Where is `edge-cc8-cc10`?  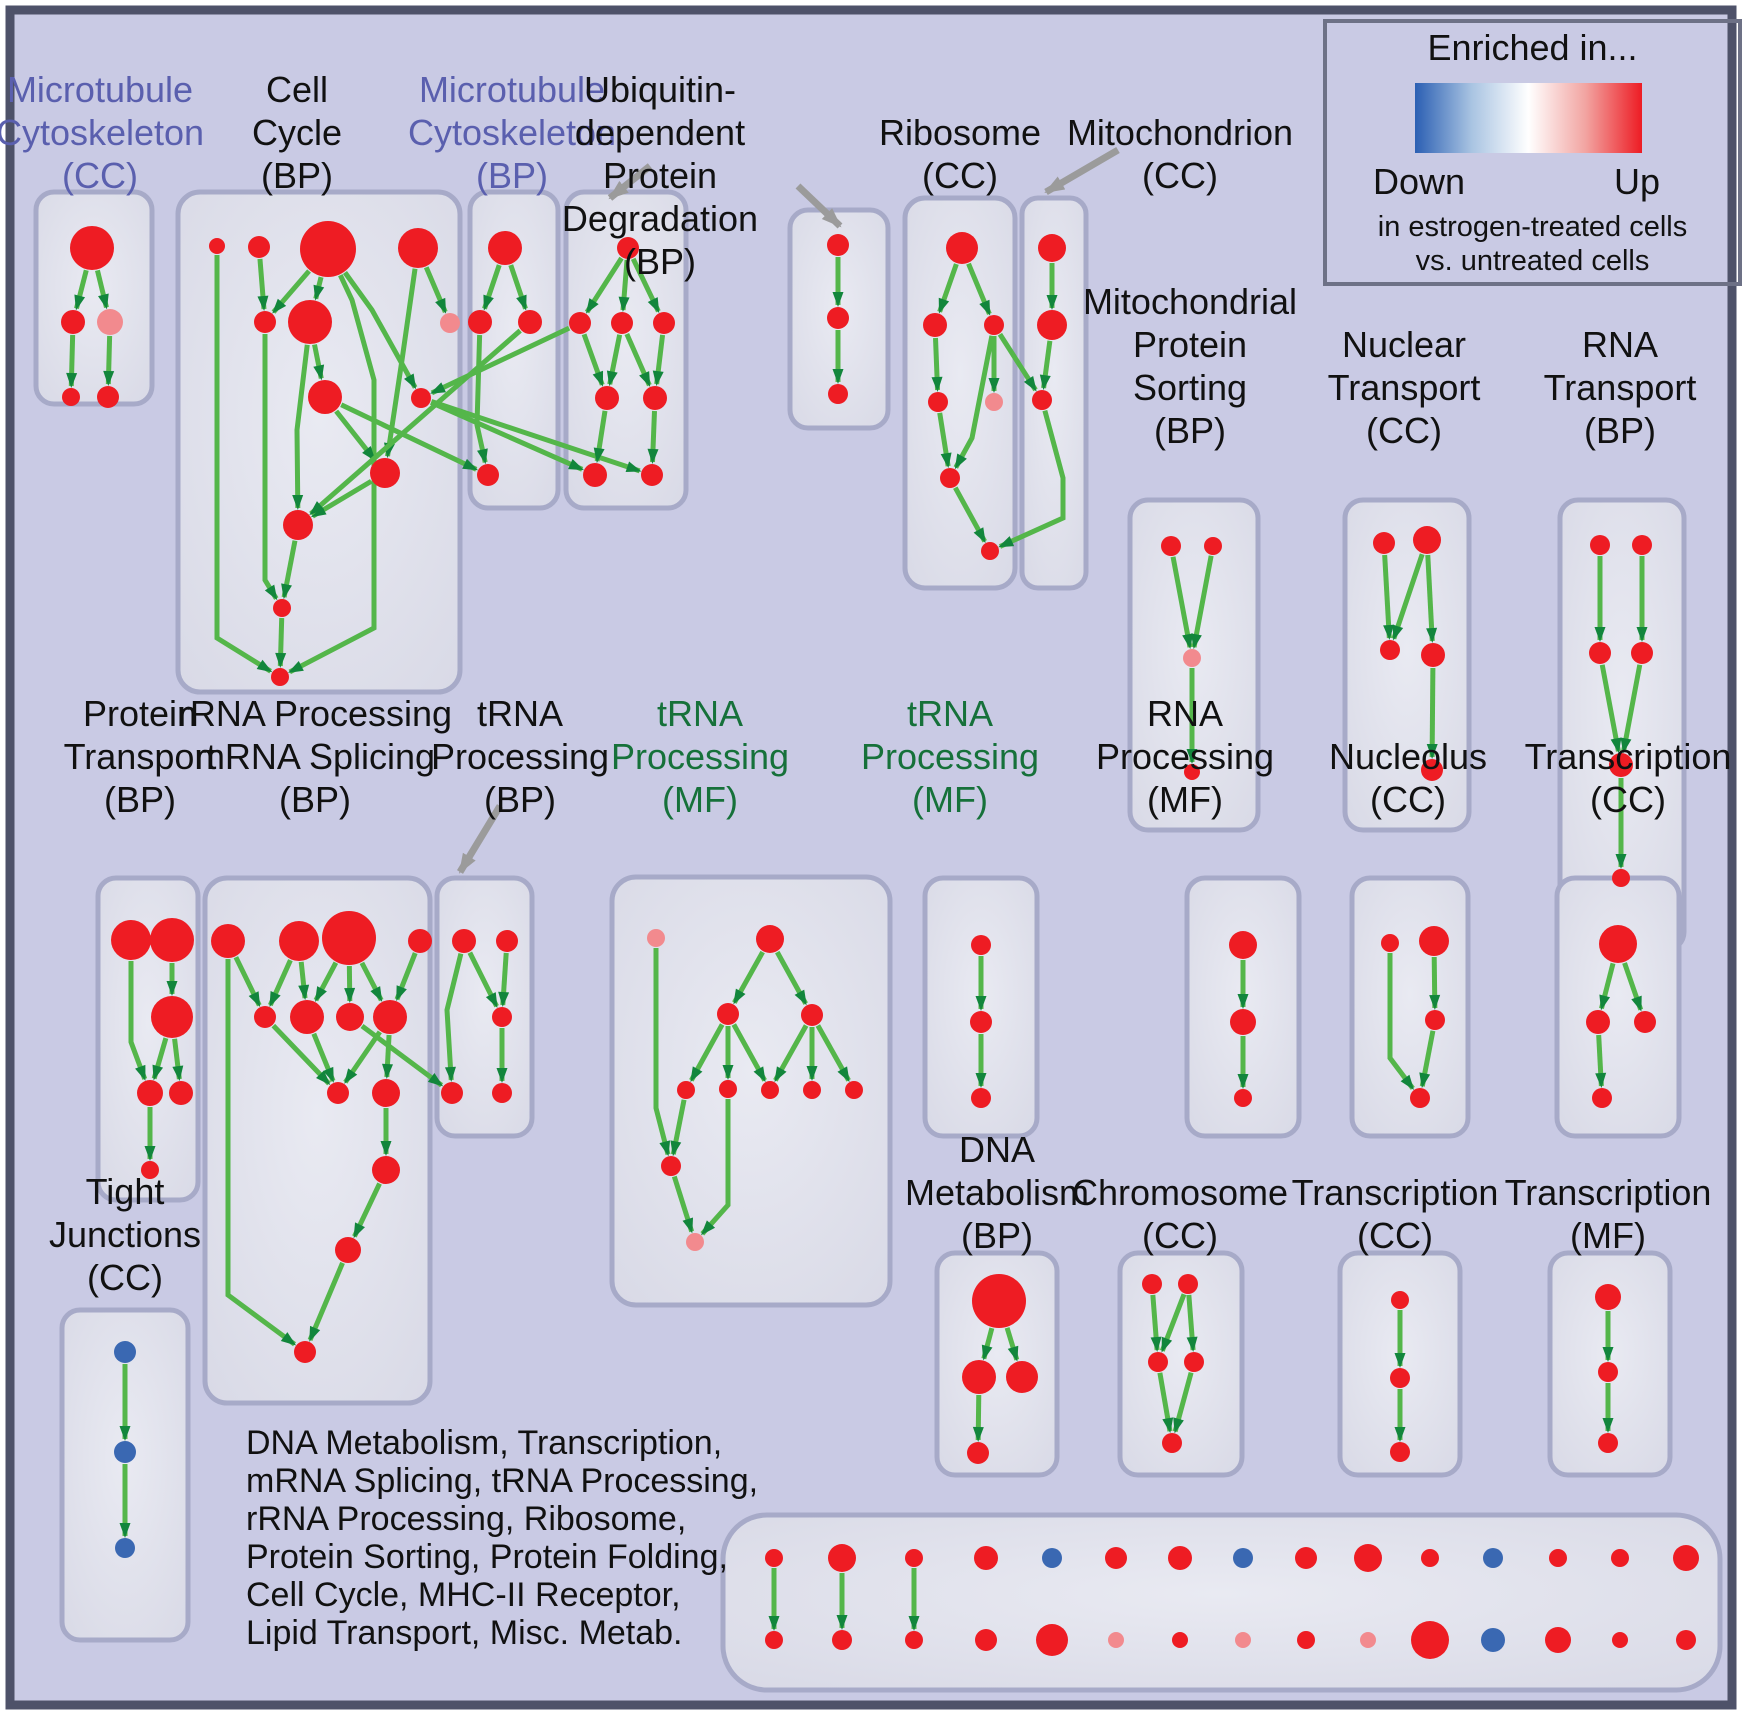
edge-cc8-cc10 is located at coordinates (355, 435).